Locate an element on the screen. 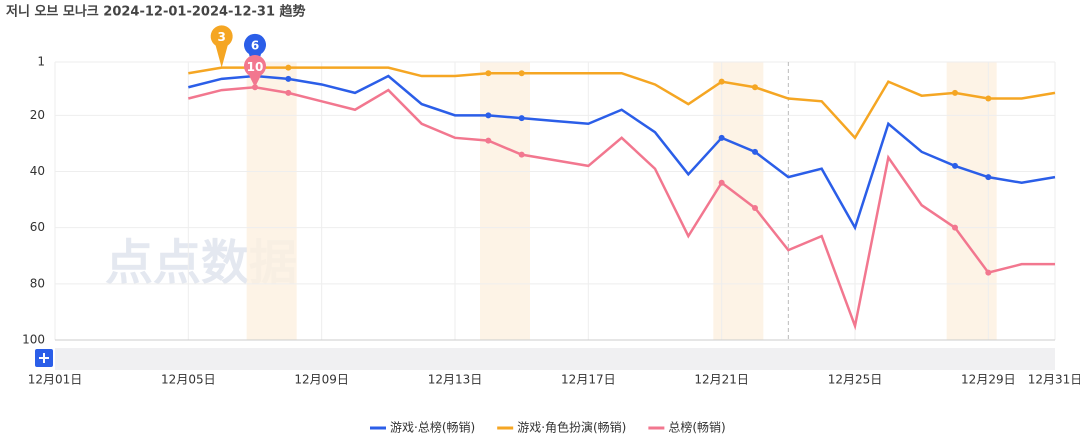 This screenshot has width=1080, height=444. y-tick-label: 60 is located at coordinates (37, 227).